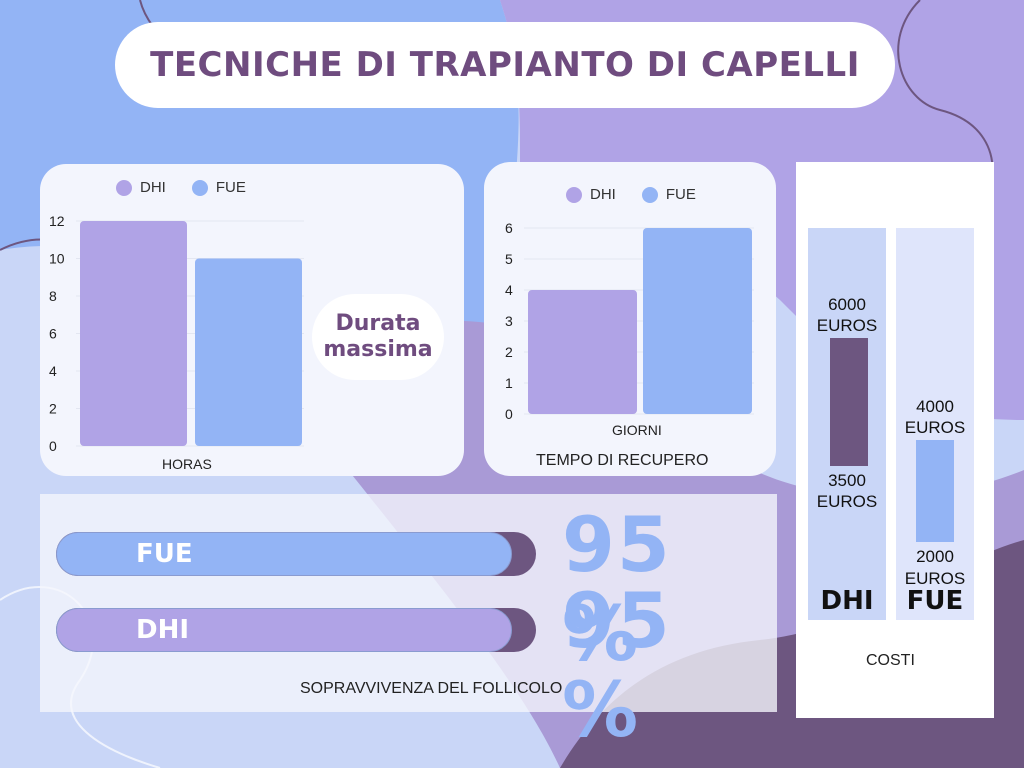 This screenshot has height=768, width=1024. What do you see at coordinates (849, 402) in the screenshot?
I see `cost-bar-dhi` at bounding box center [849, 402].